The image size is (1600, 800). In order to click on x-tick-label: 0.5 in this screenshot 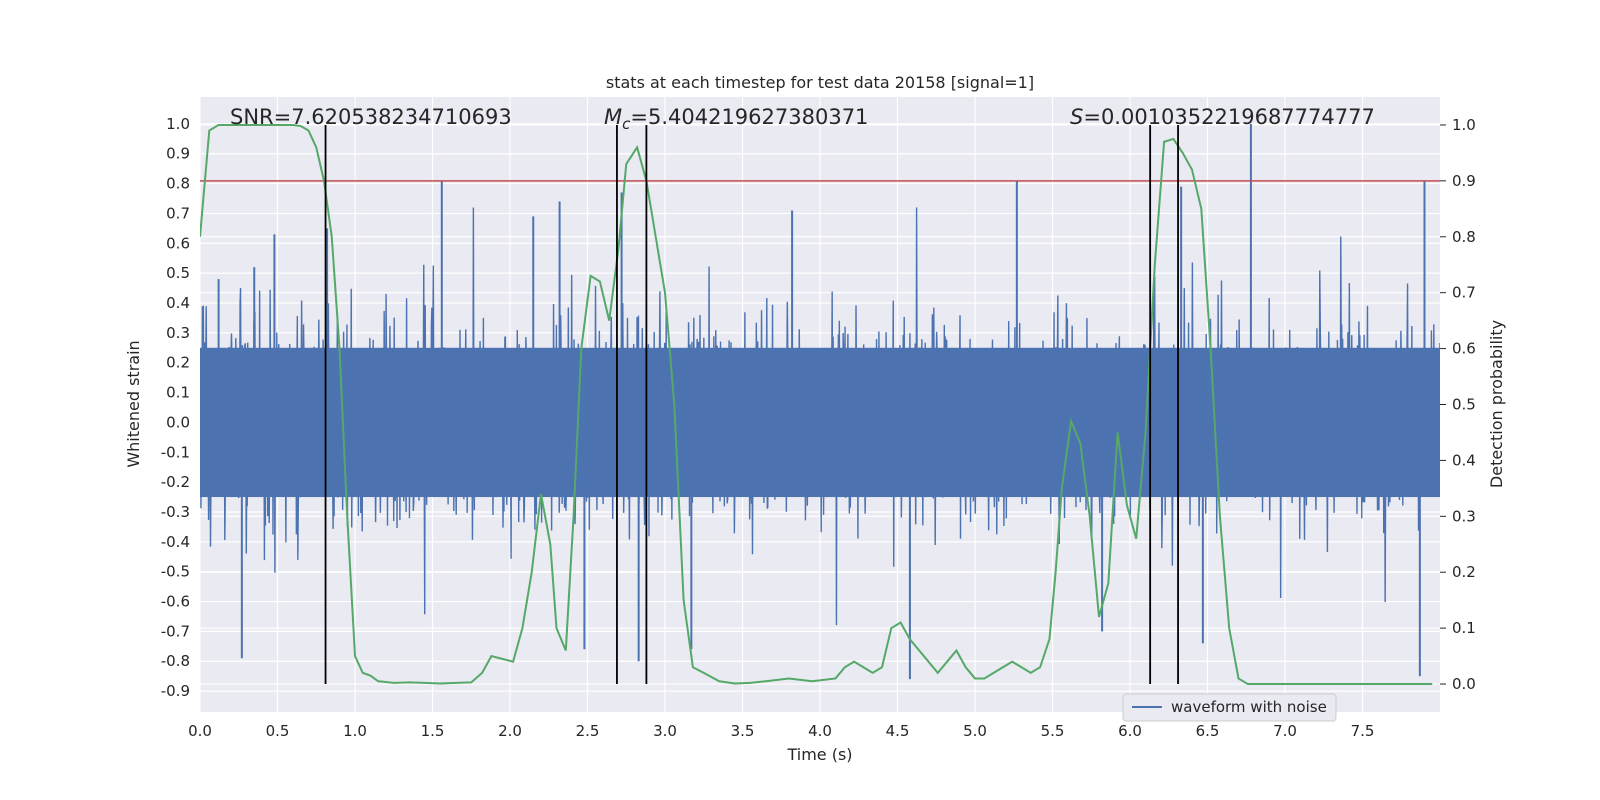, I will do `click(278, 731)`.